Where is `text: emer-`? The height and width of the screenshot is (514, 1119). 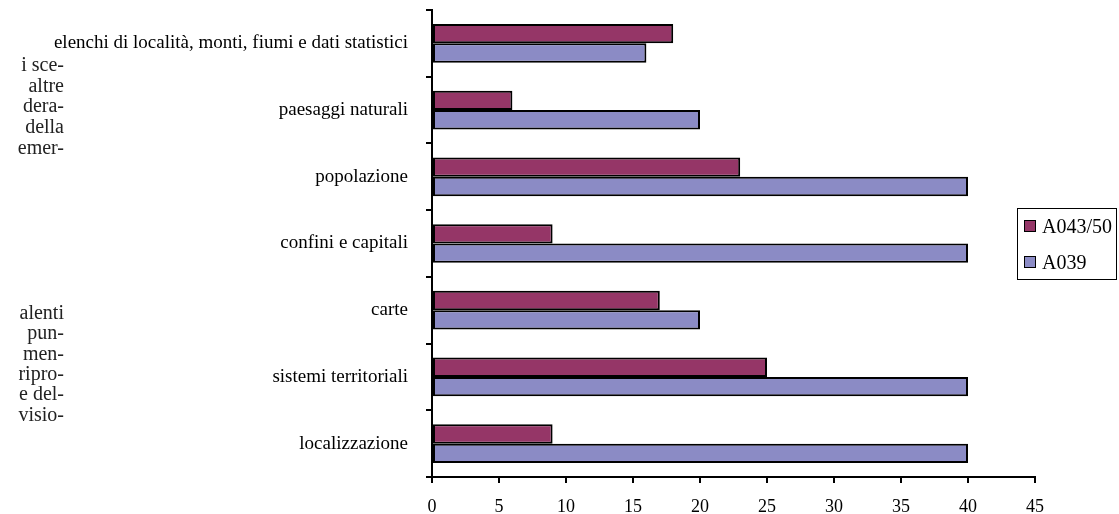
text: emer- is located at coordinates (40, 146).